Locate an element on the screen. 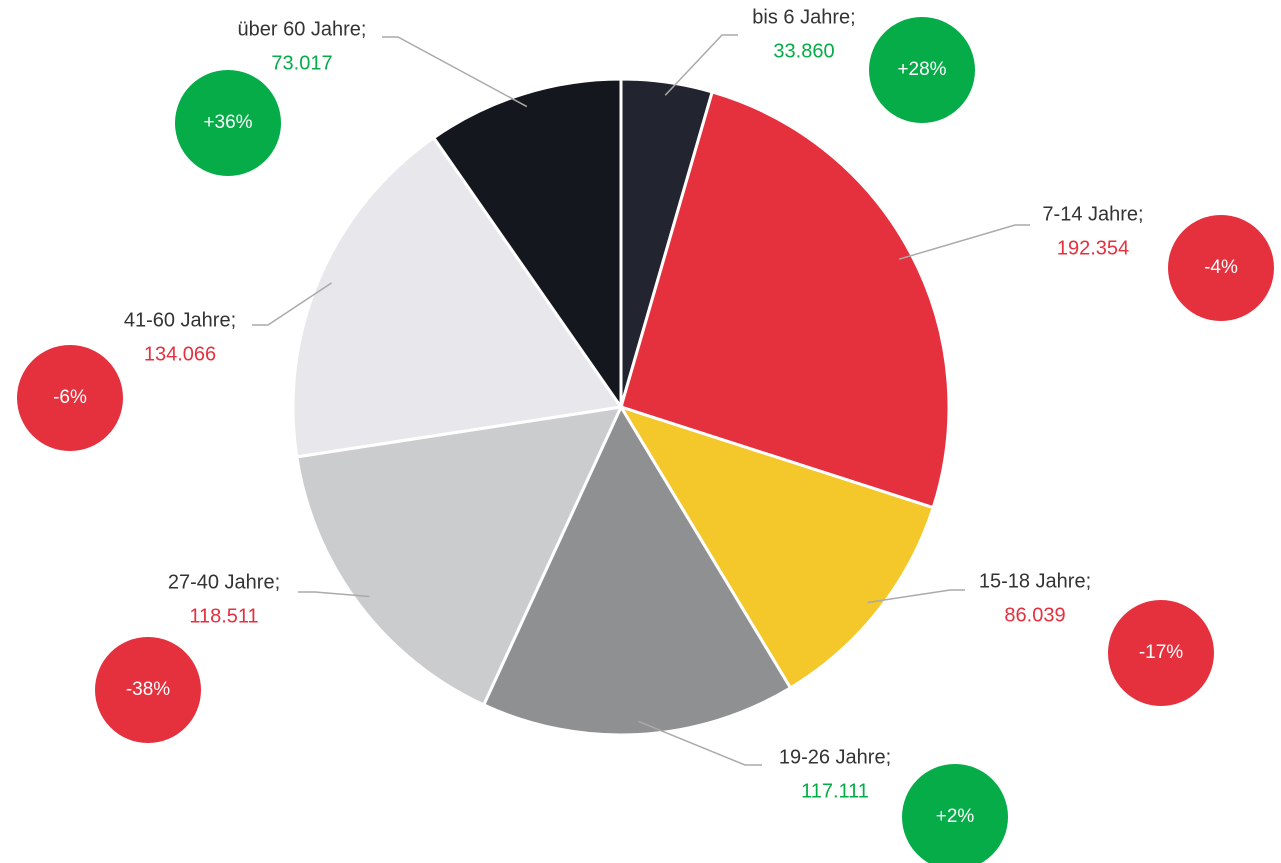  category-label: 7-14 Jahre; is located at coordinates (1092, 214).